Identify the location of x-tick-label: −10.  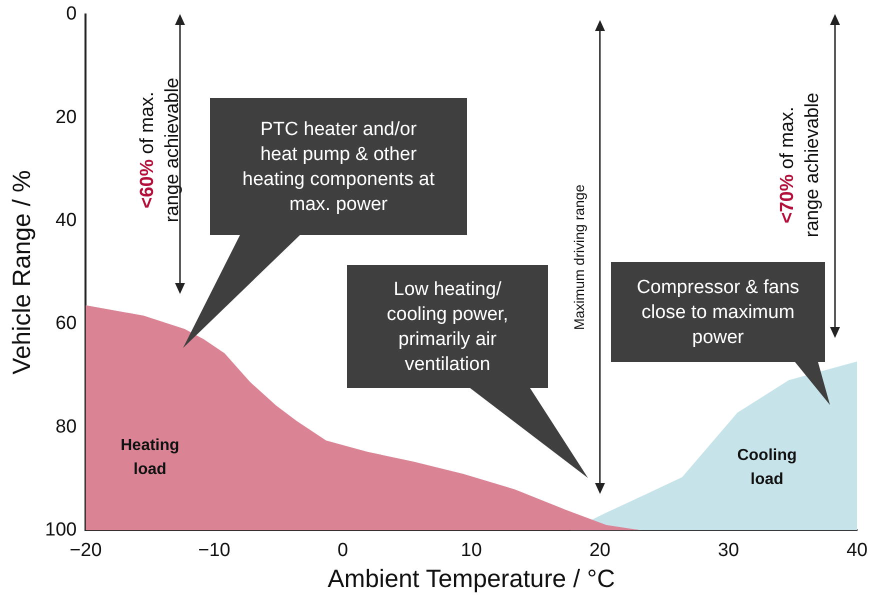
(214, 550).